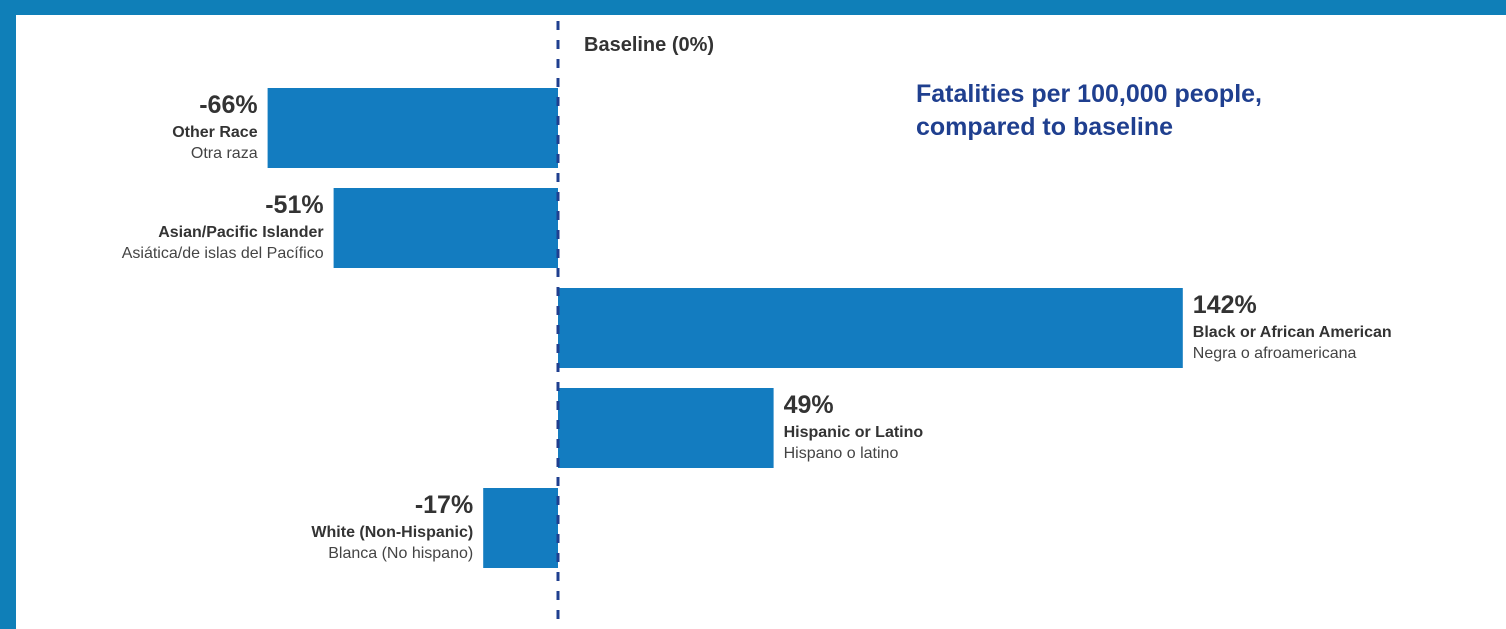 The height and width of the screenshot is (629, 1506). I want to click on category-label-es-4: Blanca (No hispano), so click(400, 553).